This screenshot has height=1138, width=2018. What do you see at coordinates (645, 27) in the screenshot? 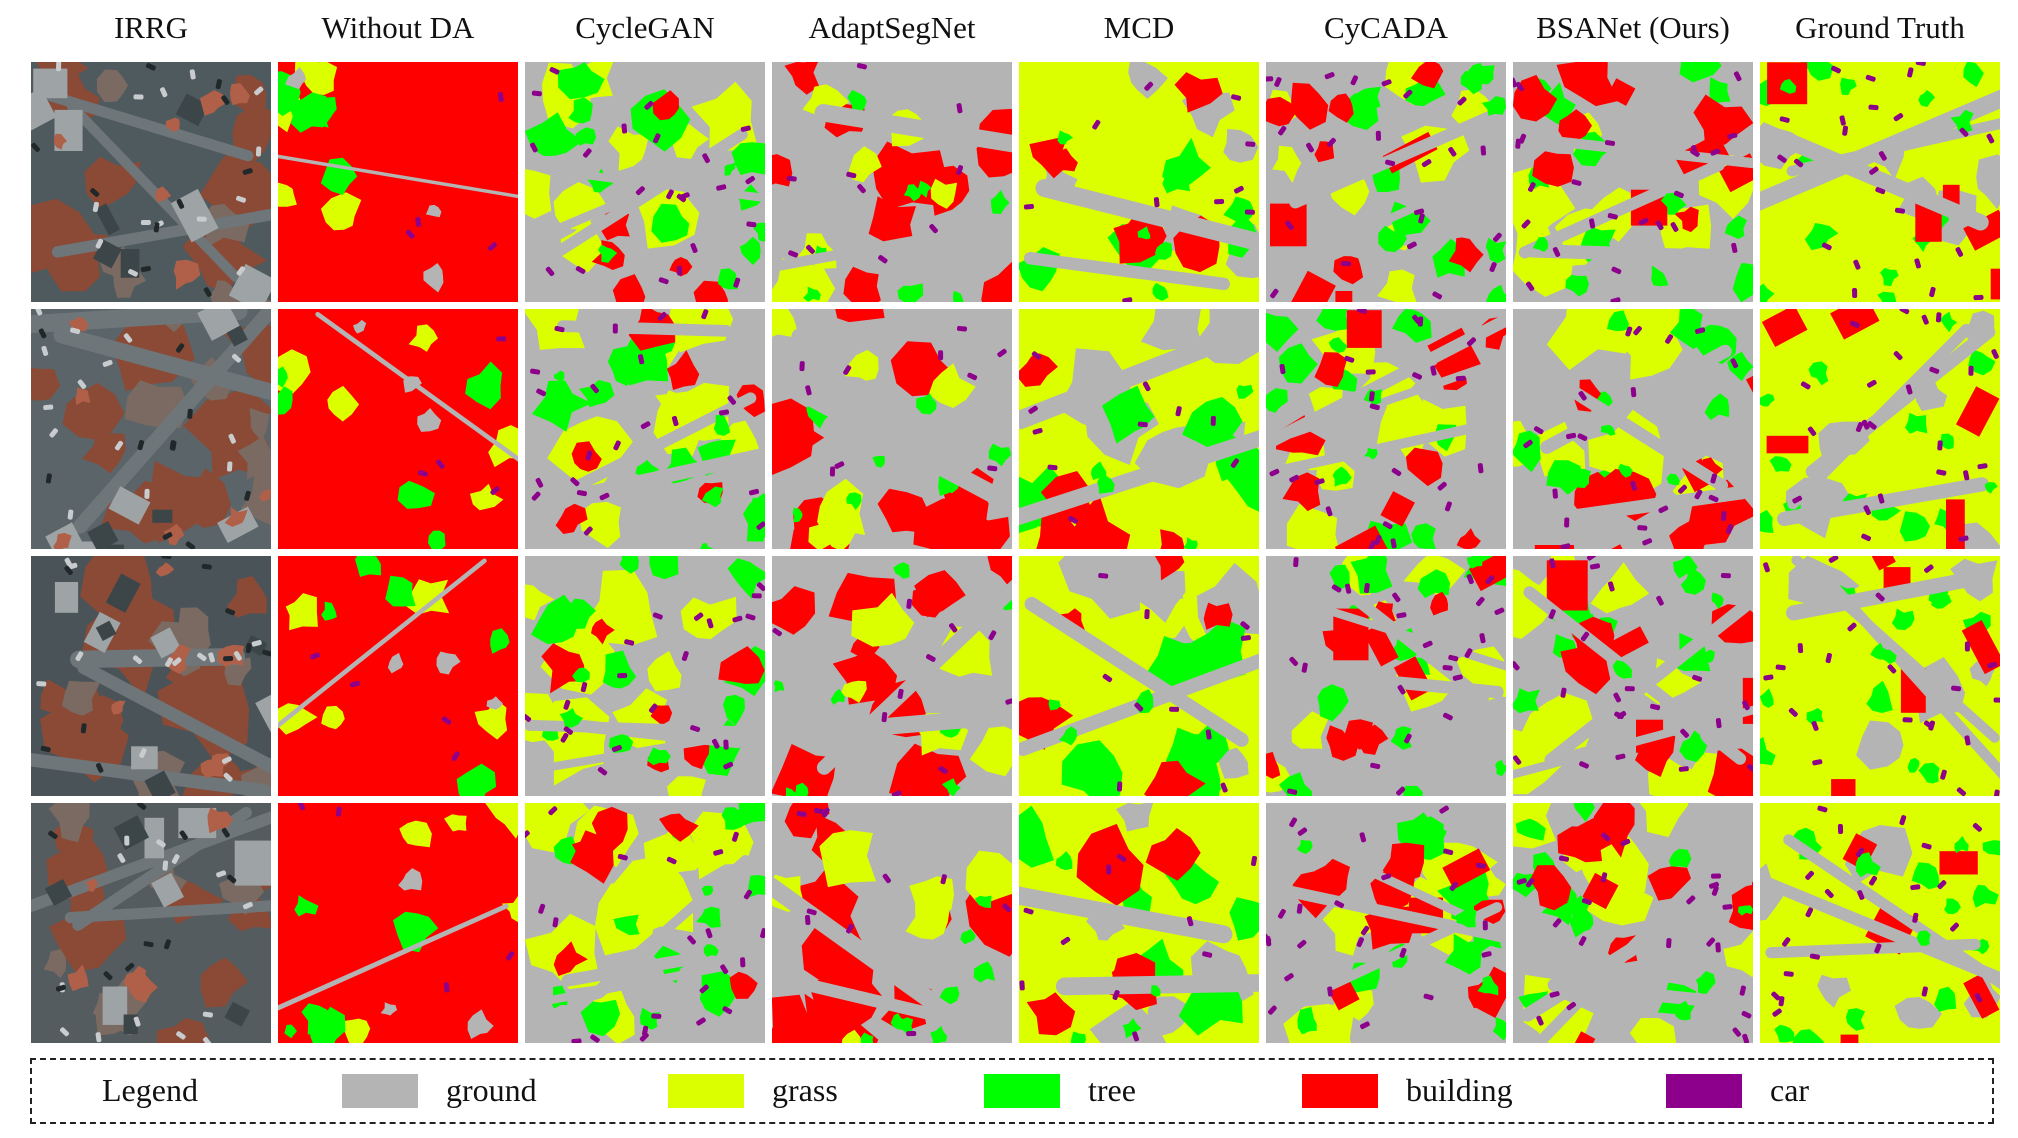
I see `col-header-cyclegan: CycleGAN` at bounding box center [645, 27].